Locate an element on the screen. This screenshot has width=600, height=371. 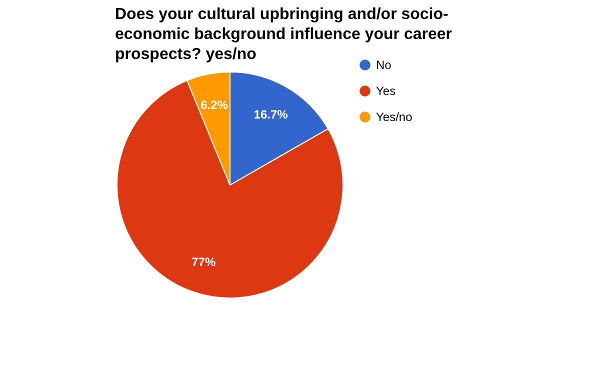
data-label: 77% is located at coordinates (204, 261).